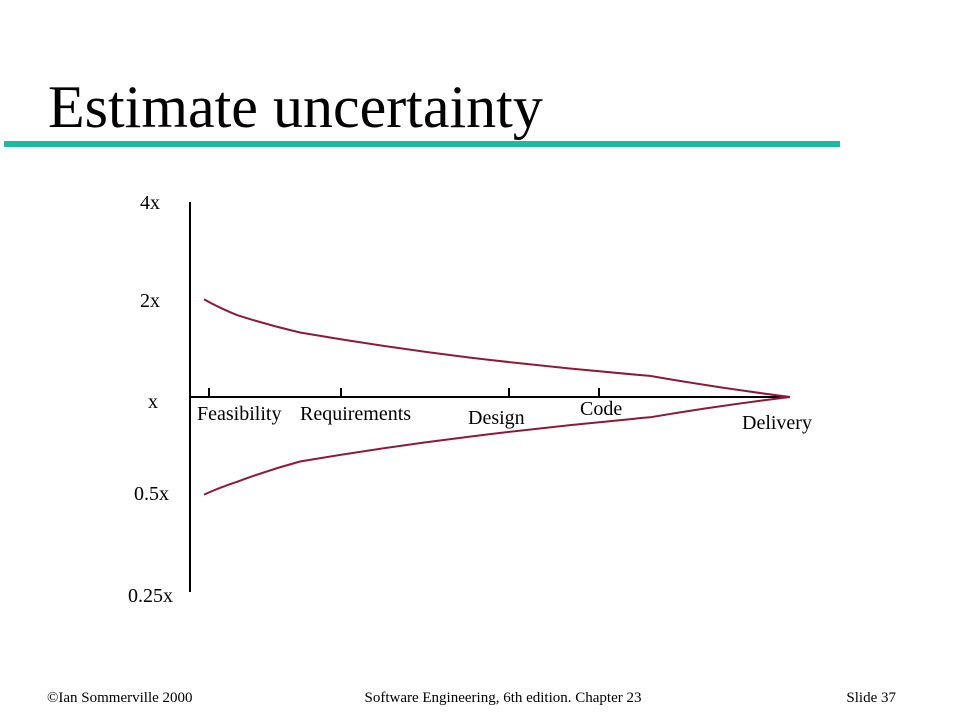 The image size is (960, 720). I want to click on y-tick-label-0.5x: 0.5x, so click(151, 494).